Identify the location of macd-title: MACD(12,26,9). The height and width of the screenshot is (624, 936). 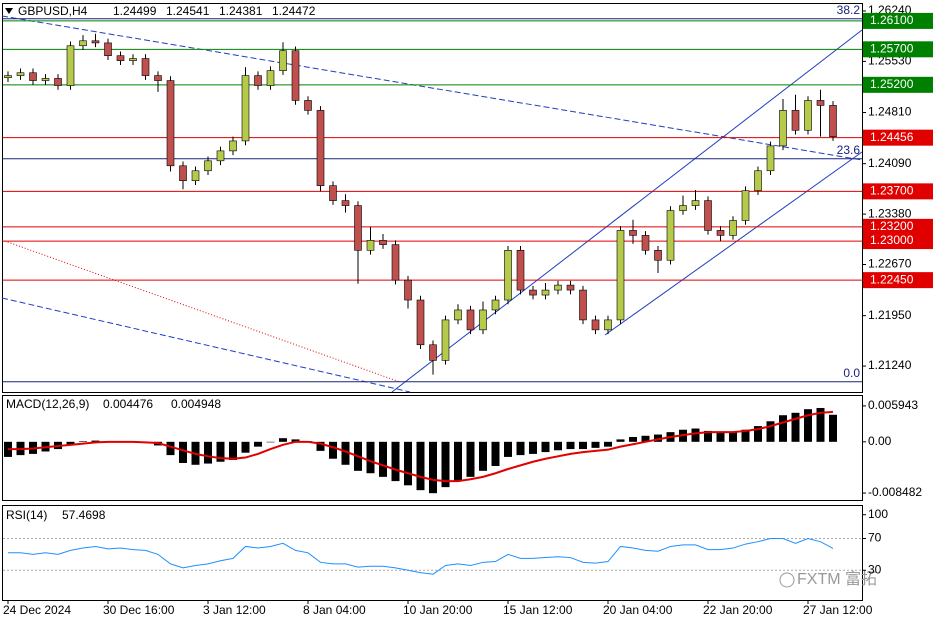
(47, 404).